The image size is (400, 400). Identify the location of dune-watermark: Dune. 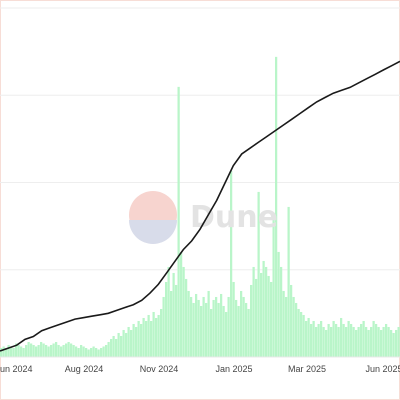
(203, 217).